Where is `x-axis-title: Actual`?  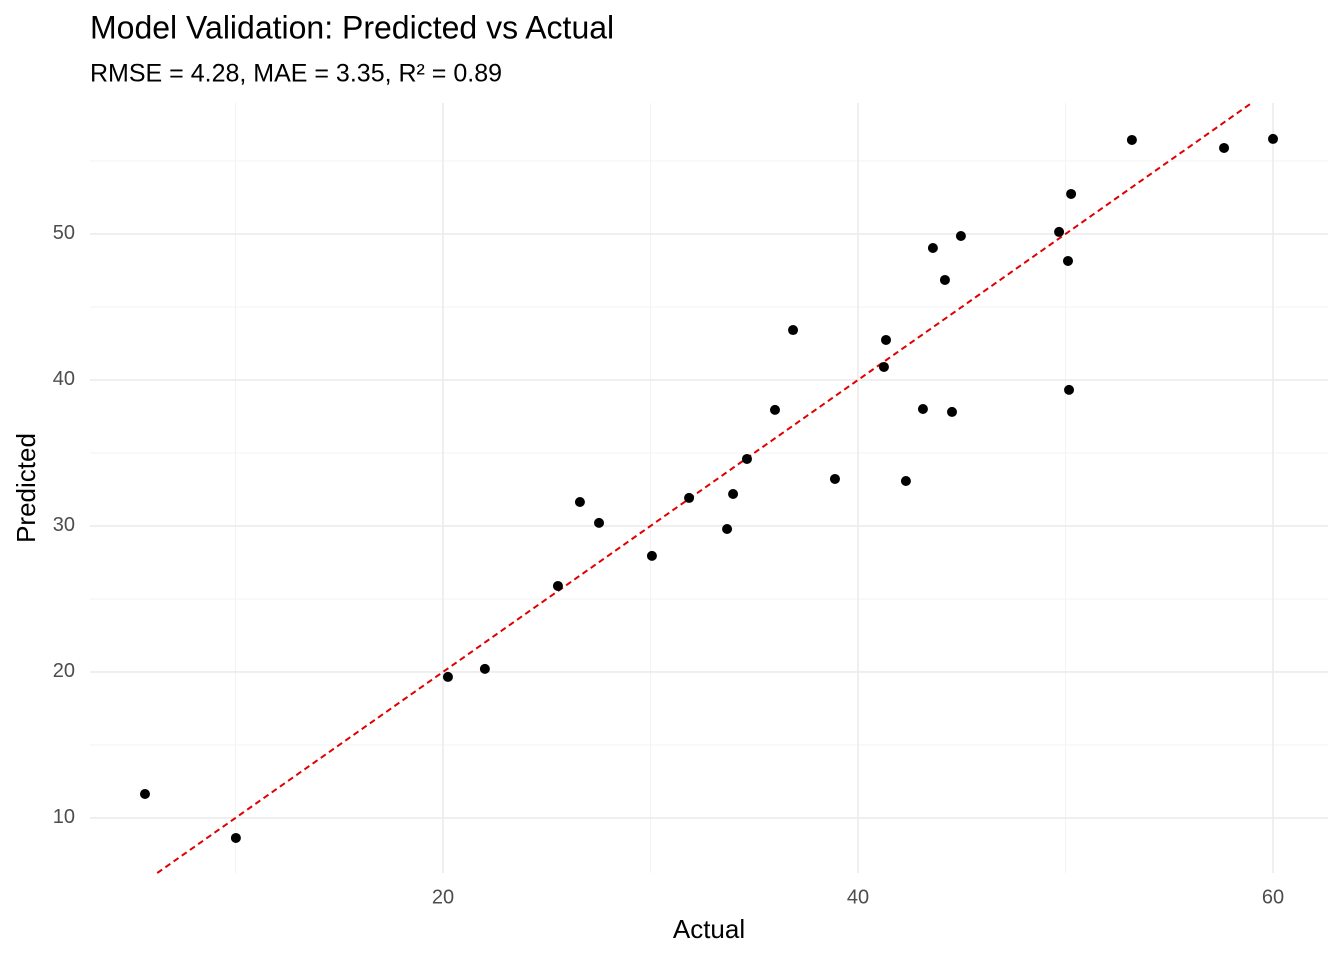 x-axis-title: Actual is located at coordinates (709, 929).